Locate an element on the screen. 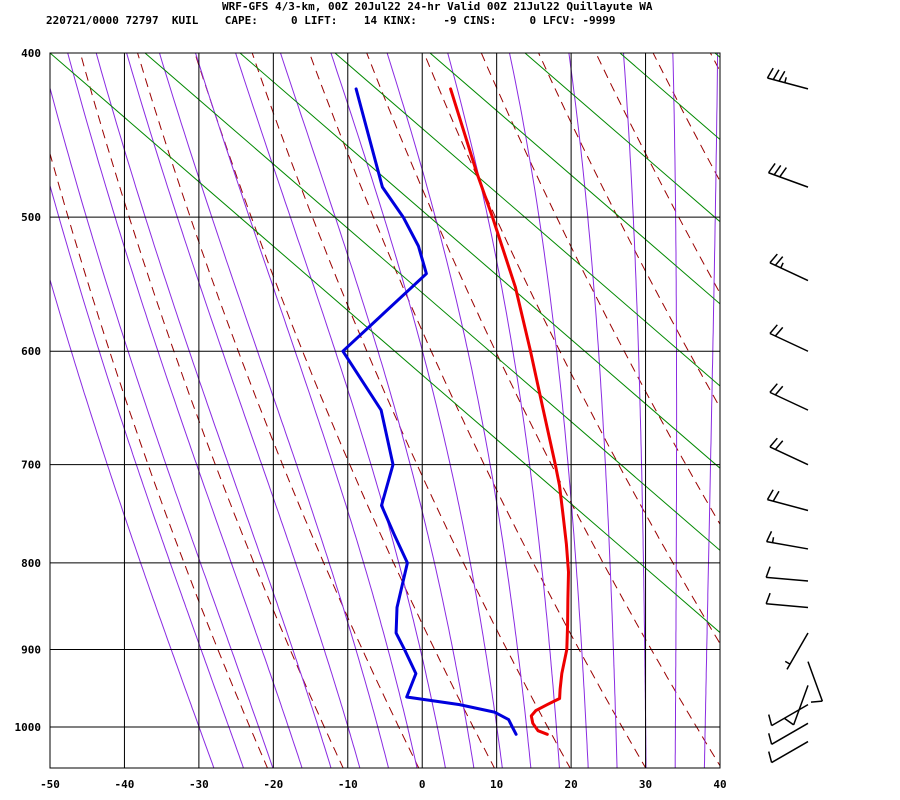 The height and width of the screenshot is (800, 900). y-tick-label: 1000 is located at coordinates (28, 727).